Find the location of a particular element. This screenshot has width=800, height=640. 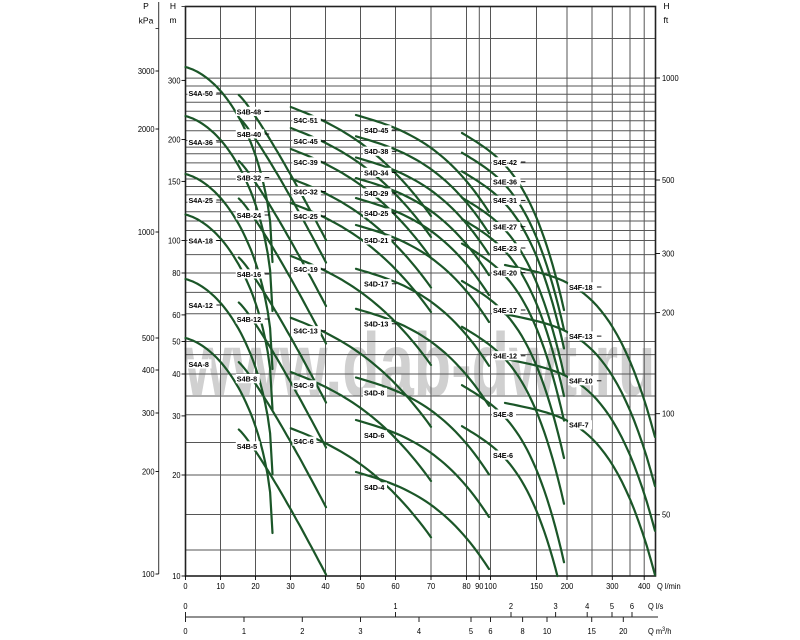

svg-text: 90 is located at coordinates (479, 587).